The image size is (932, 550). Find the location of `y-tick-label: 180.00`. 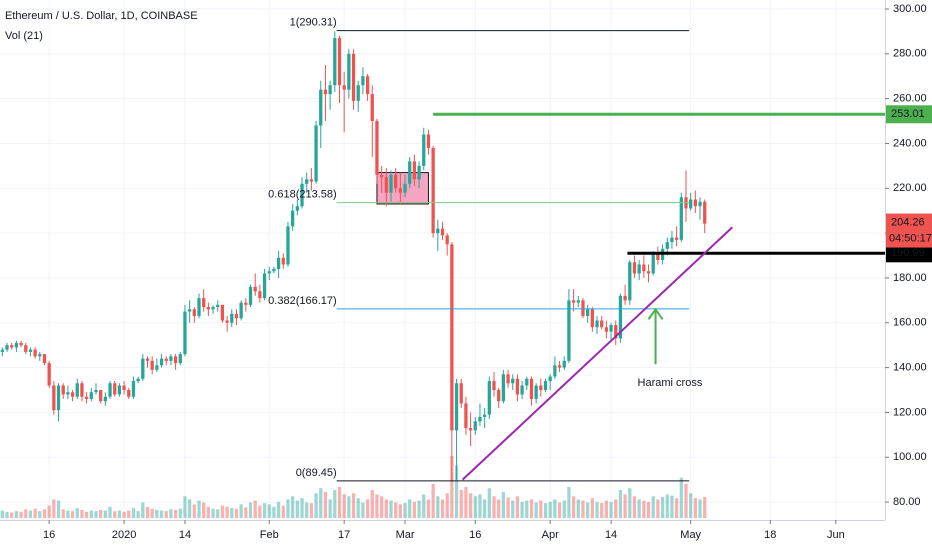

y-tick-label: 180.00 is located at coordinates (910, 278).